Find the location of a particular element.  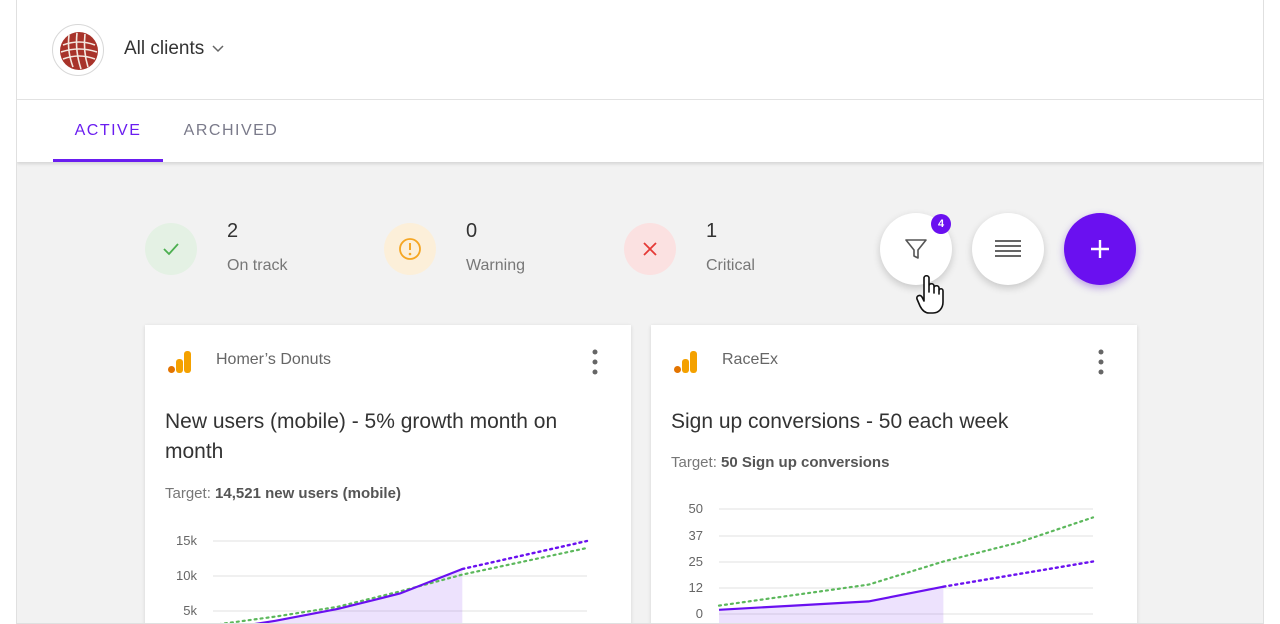

on-track-status-circle is located at coordinates (171, 249).